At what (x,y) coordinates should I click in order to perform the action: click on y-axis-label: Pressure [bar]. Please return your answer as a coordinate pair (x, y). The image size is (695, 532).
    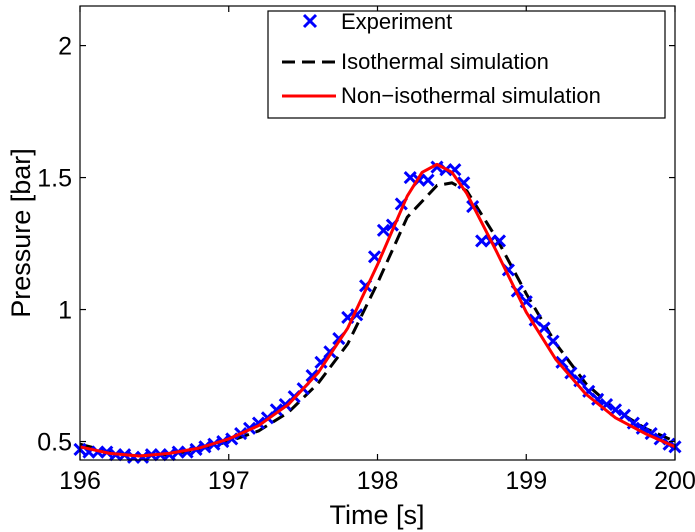
    Looking at the image, I should click on (21, 233).